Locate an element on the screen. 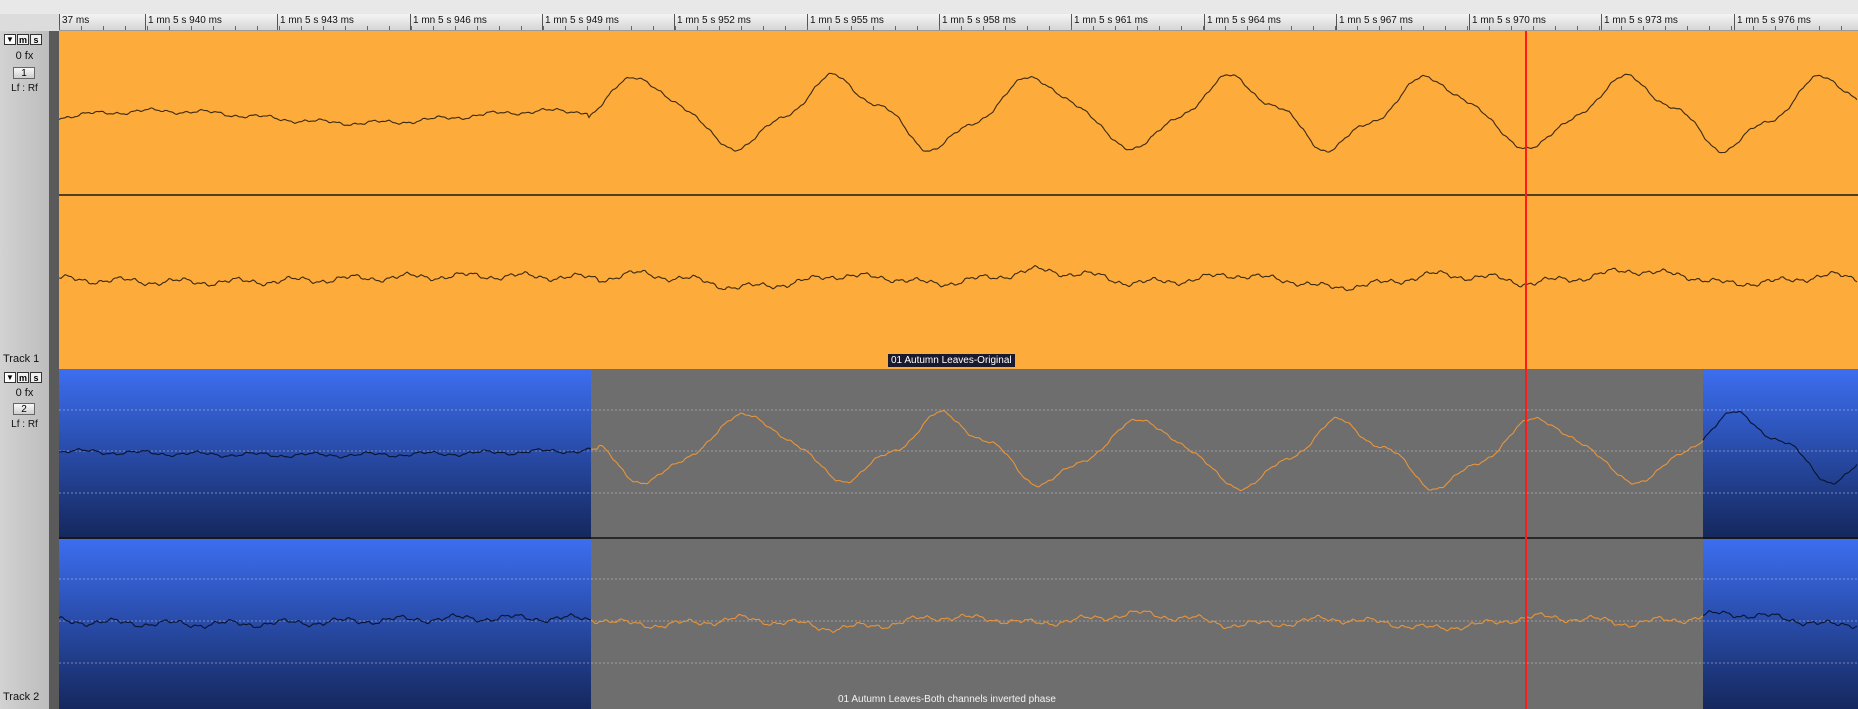  track-1-buttons: ▼ m s is located at coordinates (23, 39).